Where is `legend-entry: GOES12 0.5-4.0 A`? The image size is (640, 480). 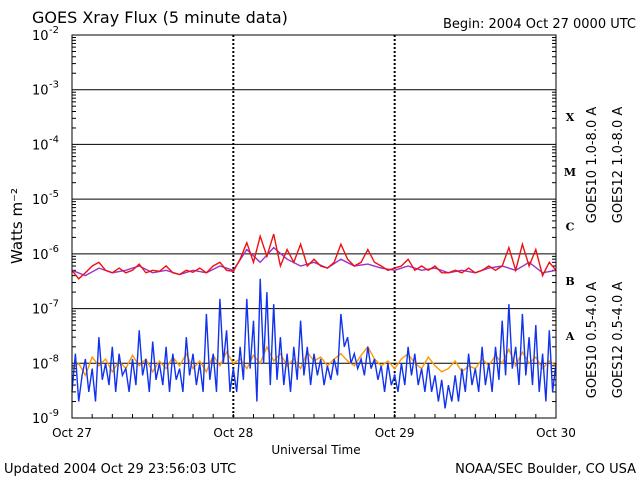 legend-entry: GOES12 0.5-4.0 A is located at coordinates (618, 340).